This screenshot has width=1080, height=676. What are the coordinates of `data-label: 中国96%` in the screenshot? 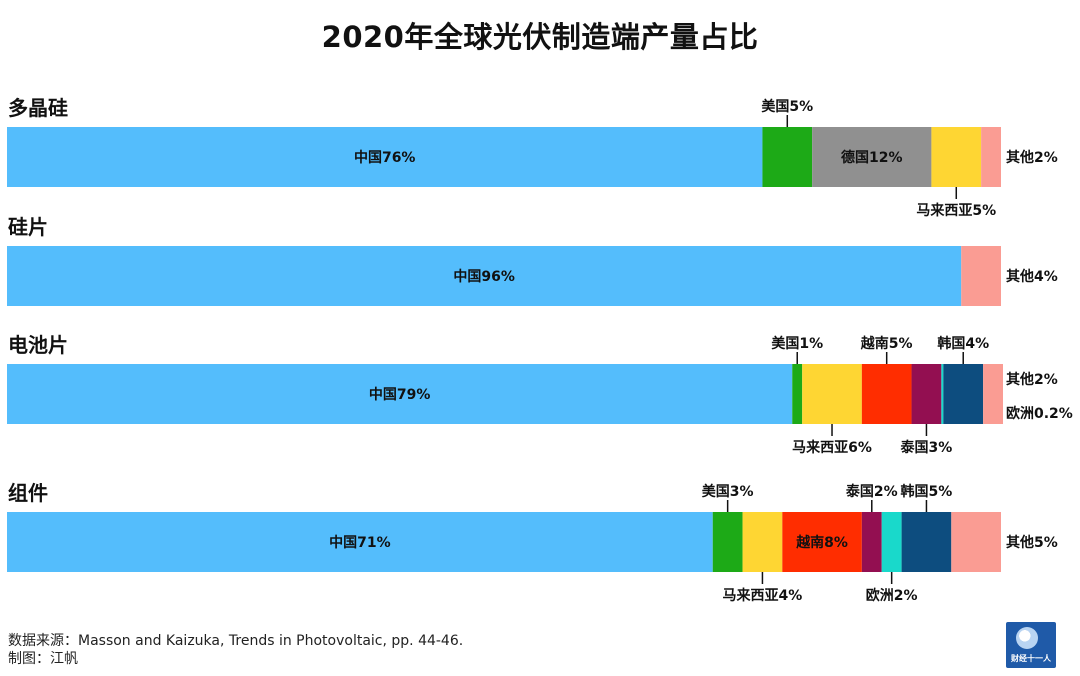 It's located at (484, 276).